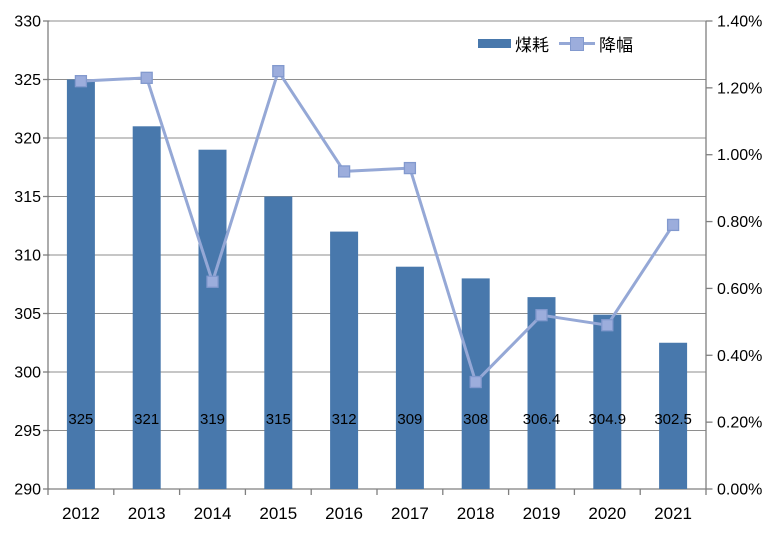 Image resolution: width=772 pixels, height=536 pixels. Describe the element at coordinates (278, 419) in the screenshot. I see `bar-data-label: 315` at that location.